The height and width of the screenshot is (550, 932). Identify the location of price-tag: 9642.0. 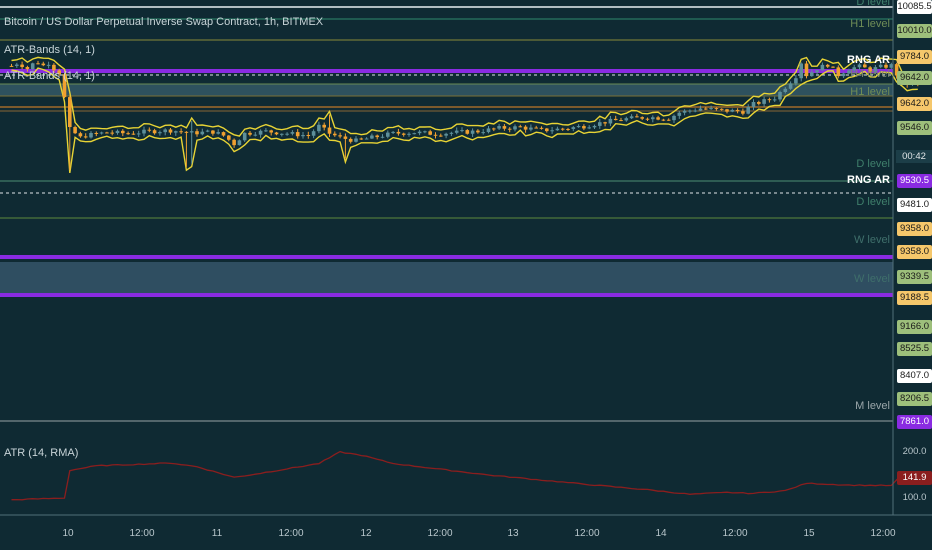
(914, 78).